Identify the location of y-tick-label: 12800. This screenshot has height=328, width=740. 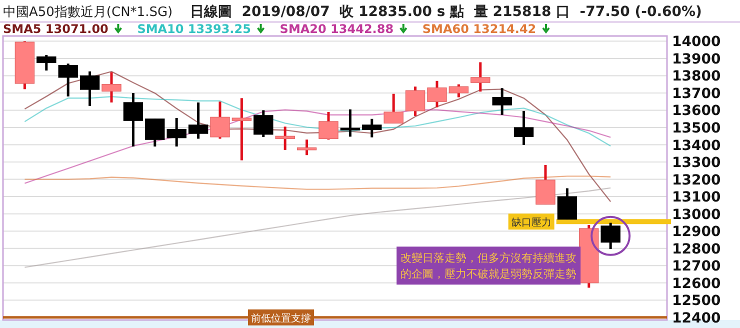
(696, 249).